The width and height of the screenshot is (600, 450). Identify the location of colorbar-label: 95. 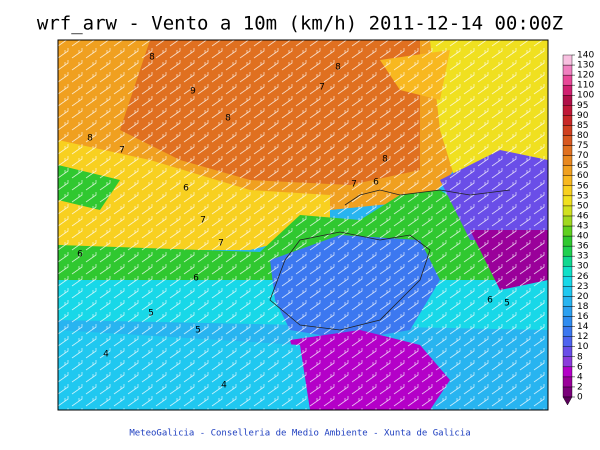
(582, 106).